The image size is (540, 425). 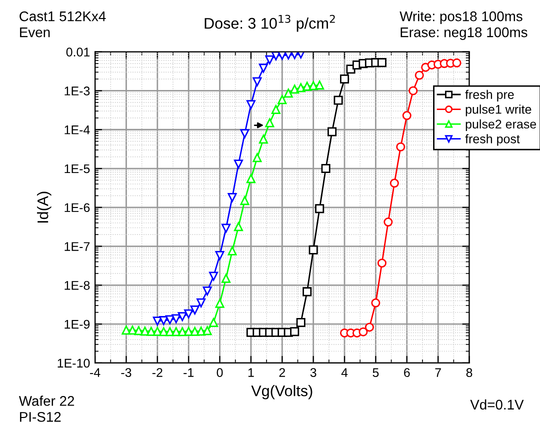 I want to click on y-tick-label: 1E-8, so click(x=77, y=285).